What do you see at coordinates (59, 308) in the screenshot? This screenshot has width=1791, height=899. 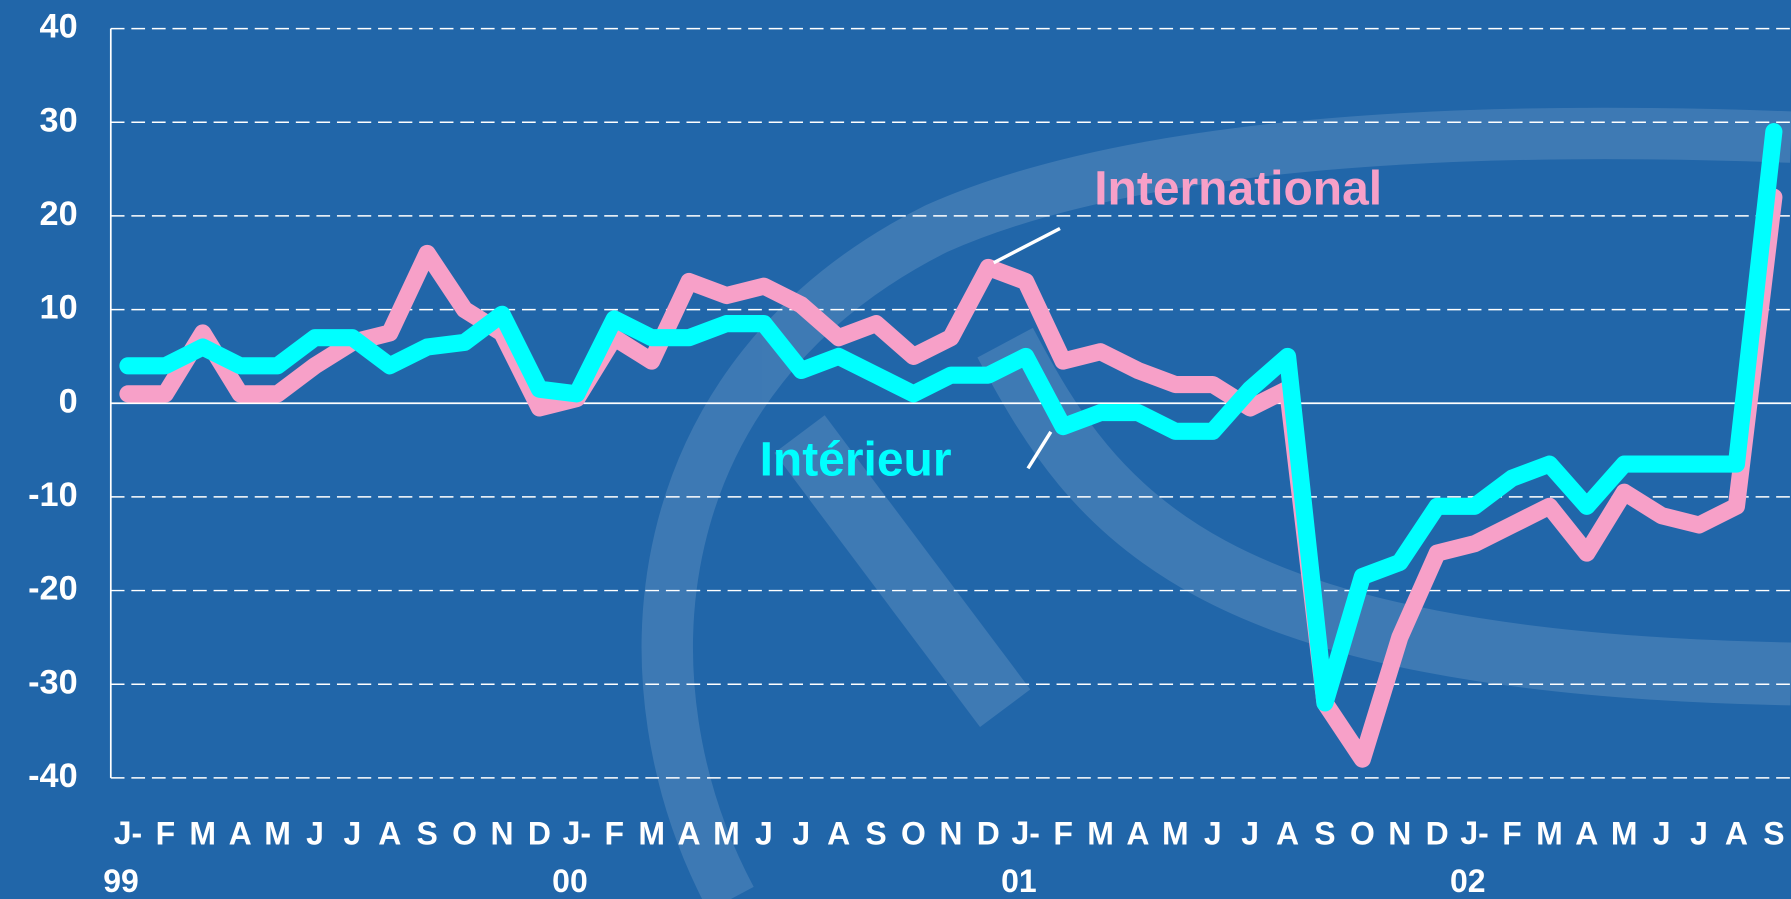 I see `y-tick-label: 10` at bounding box center [59, 308].